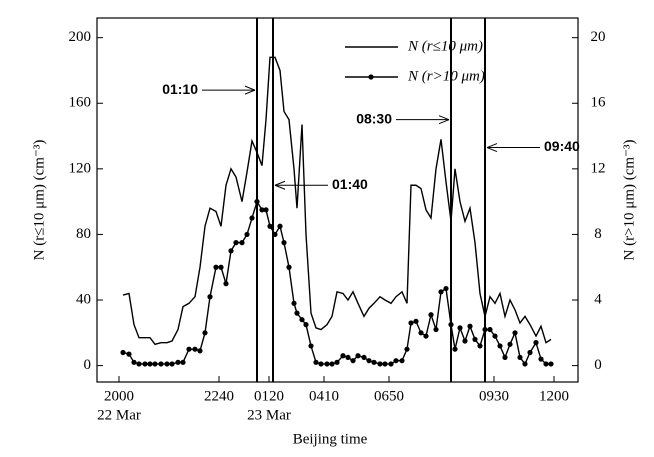  Describe the element at coordinates (119, 396) in the screenshot. I see `x-tick-label: 2000` at that location.